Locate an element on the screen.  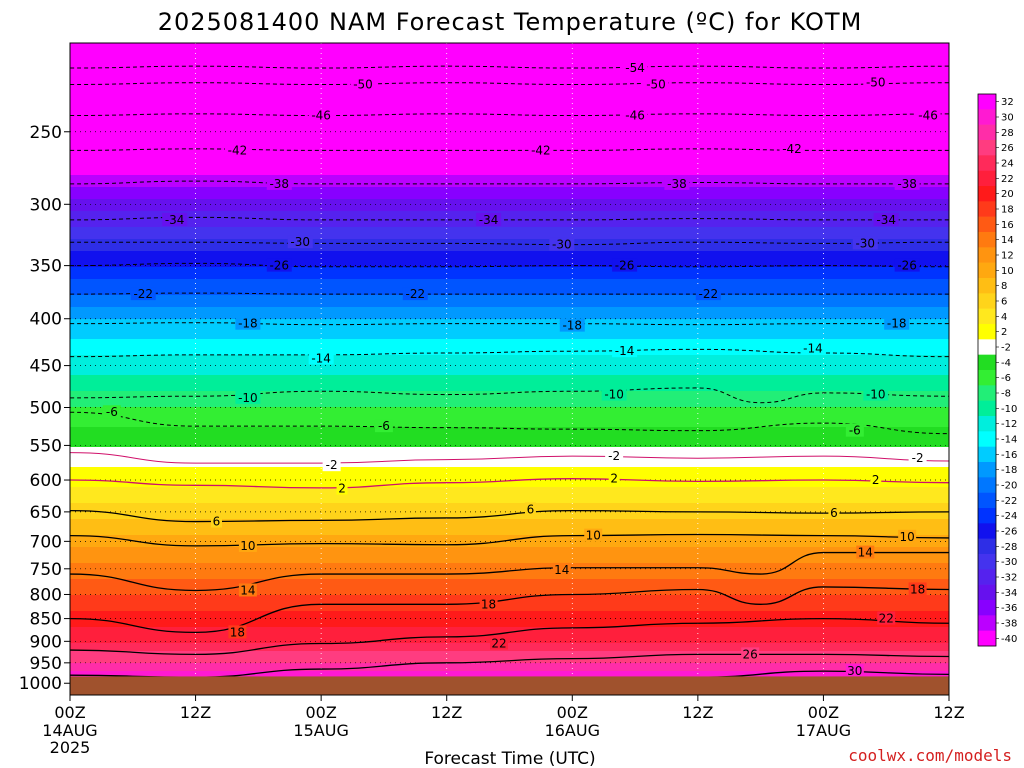
contour-label: -46 is located at coordinates (321, 116).